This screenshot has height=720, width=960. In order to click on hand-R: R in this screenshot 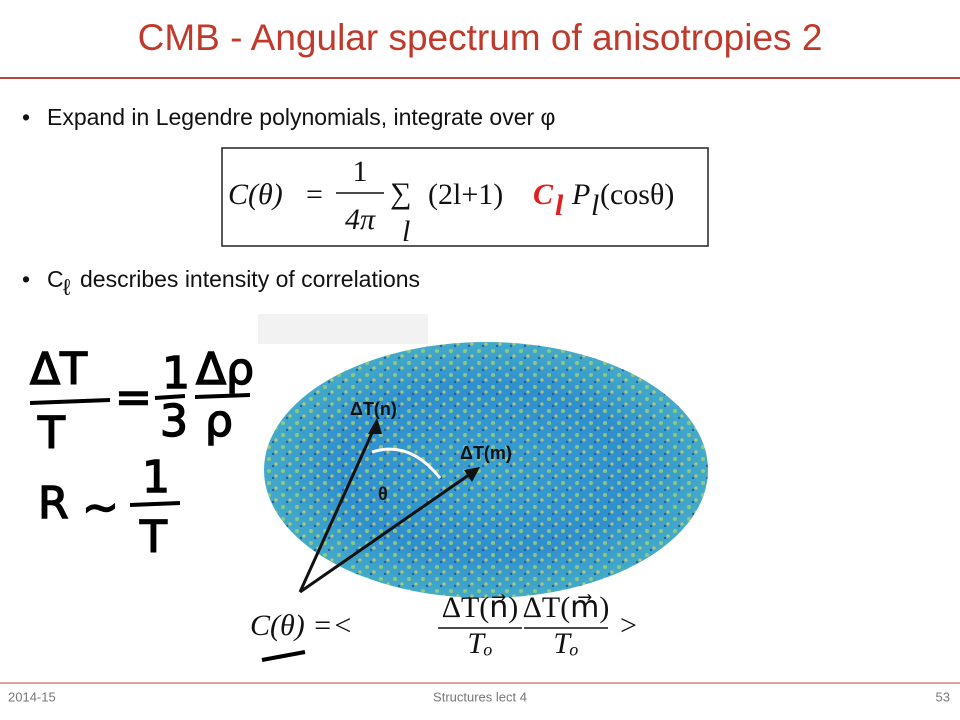, I will do `click(53, 503)`.